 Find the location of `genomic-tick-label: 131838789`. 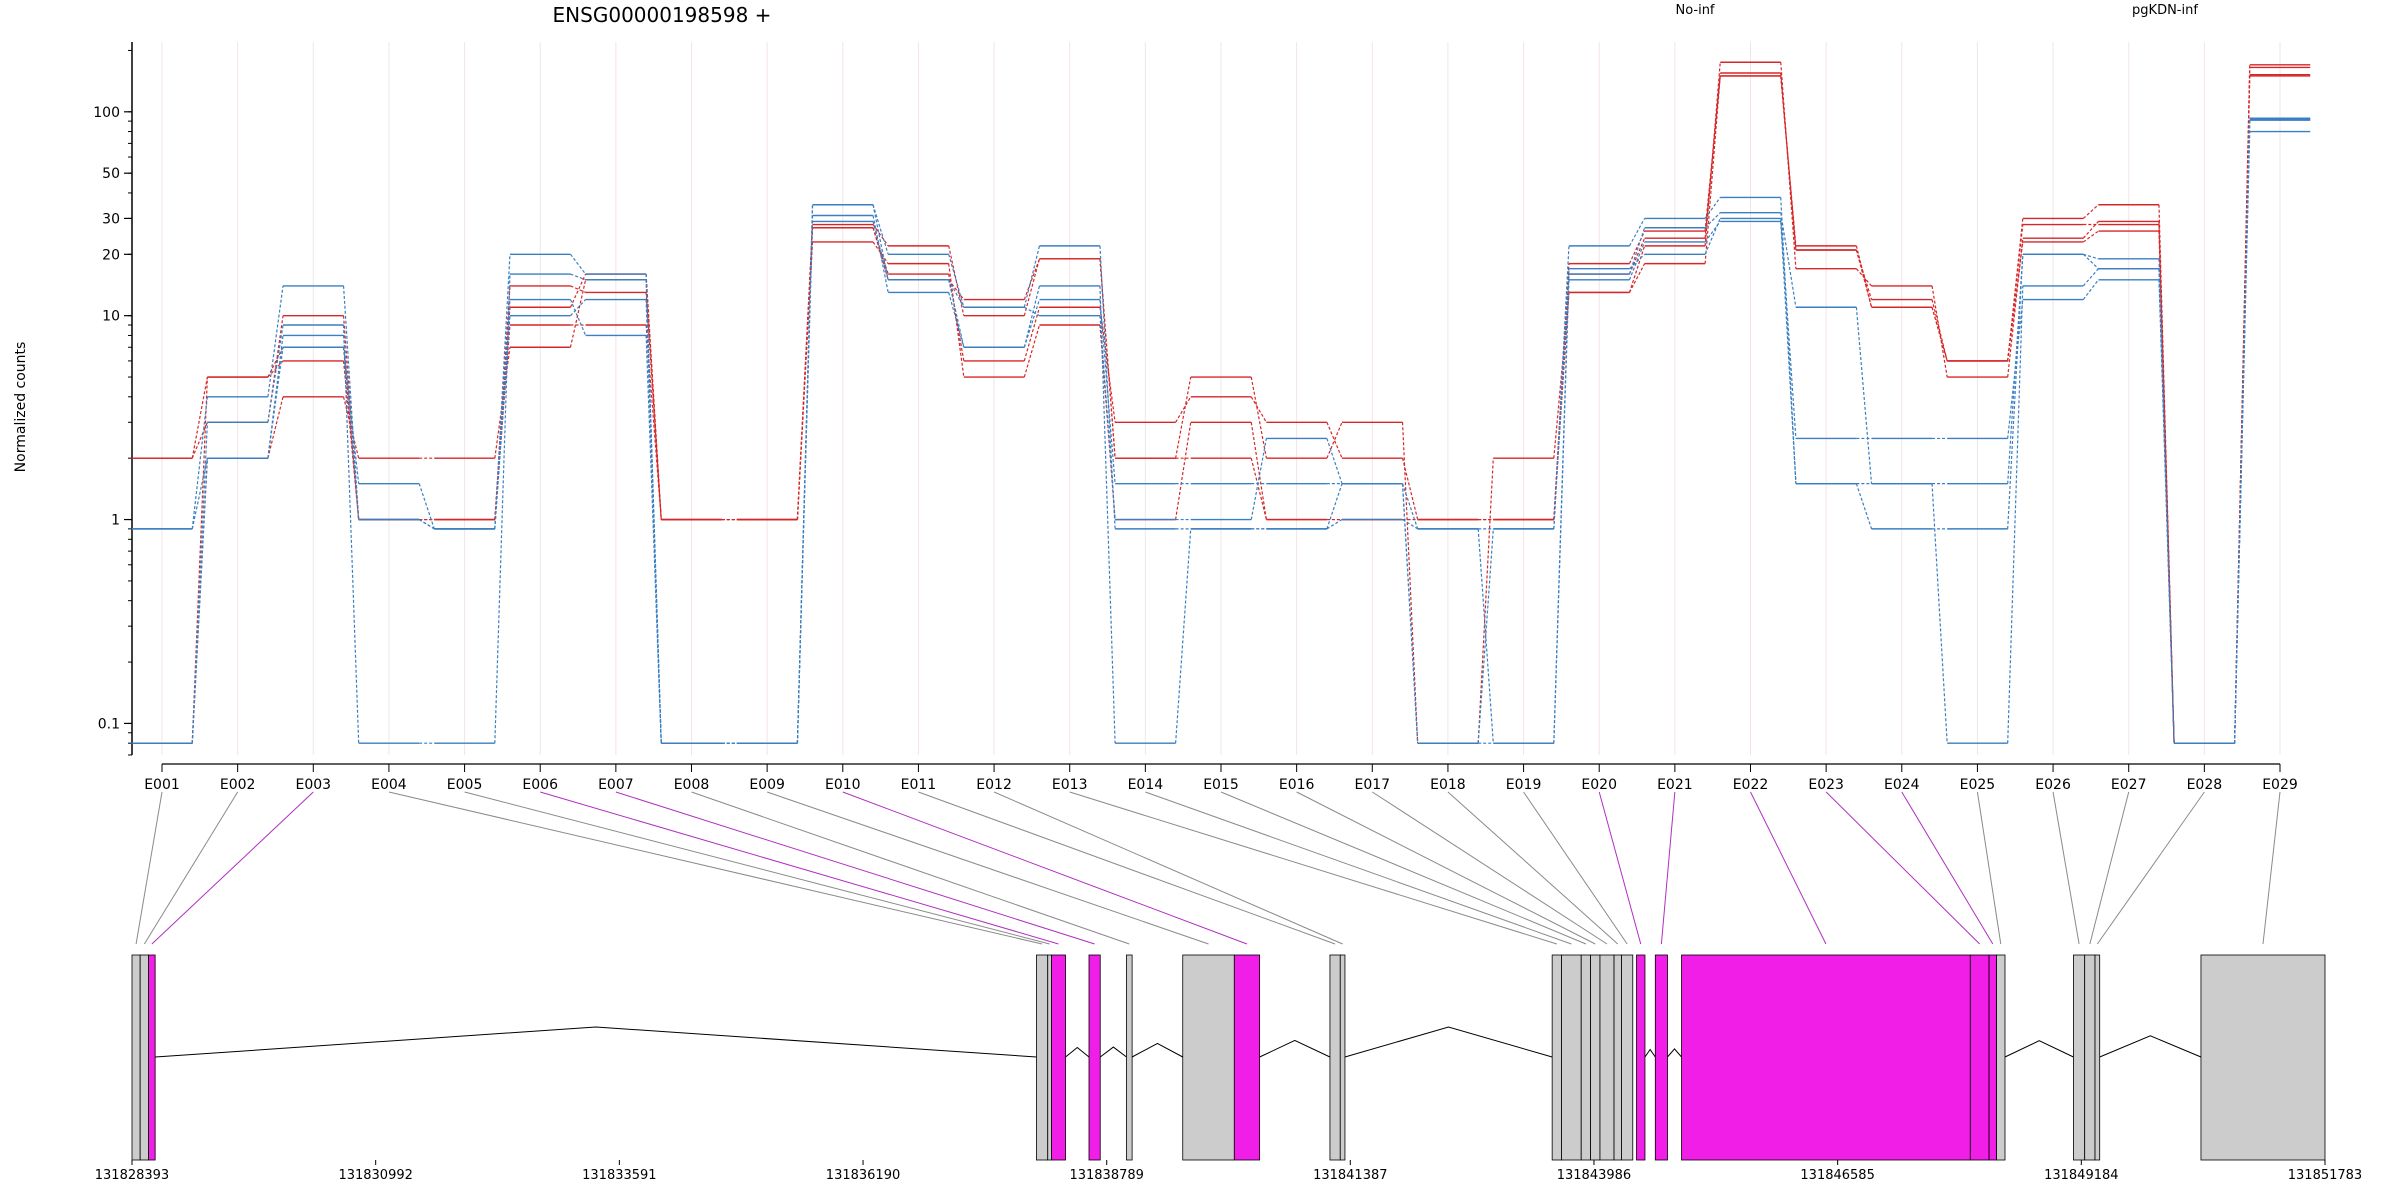

genomic-tick-label: 131838789 is located at coordinates (1106, 1175).